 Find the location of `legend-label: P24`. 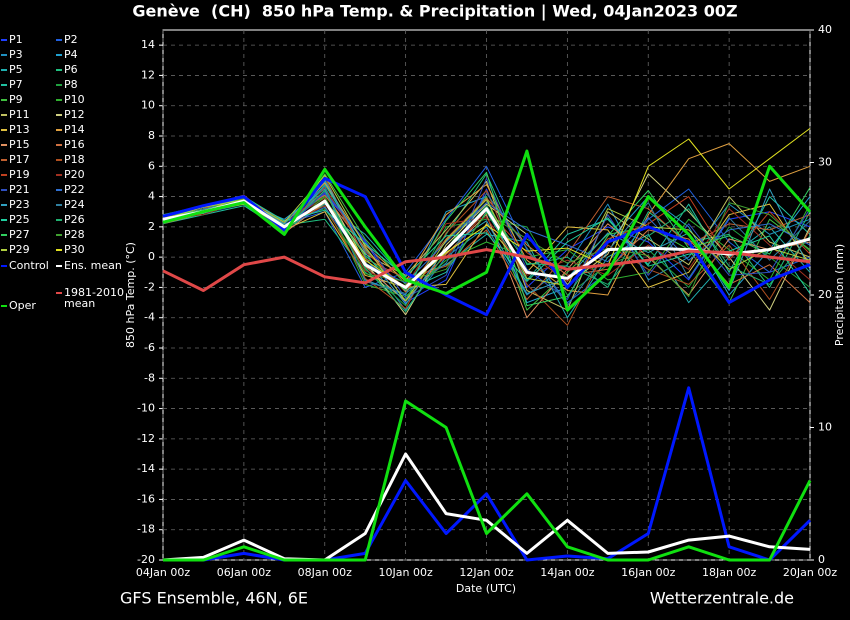

legend-label: P24 is located at coordinates (74, 204).